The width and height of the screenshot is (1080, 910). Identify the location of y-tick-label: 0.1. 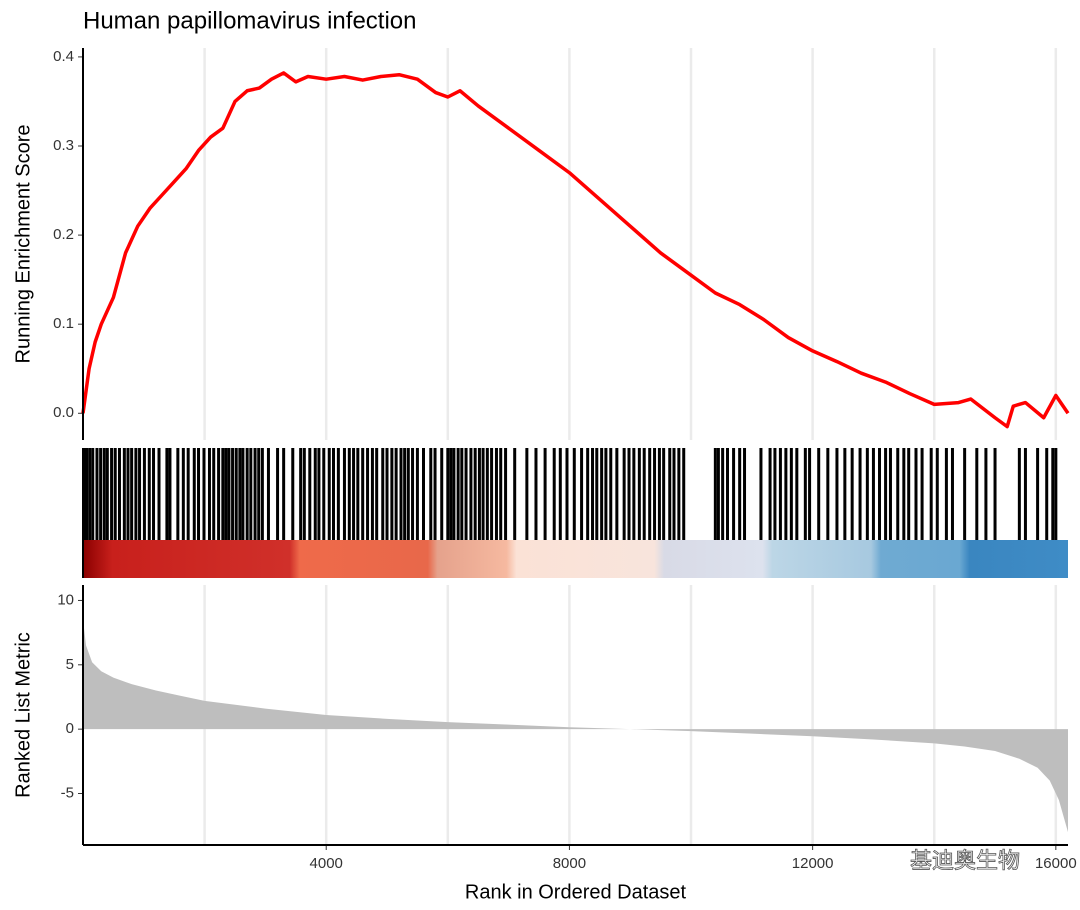
(63, 323).